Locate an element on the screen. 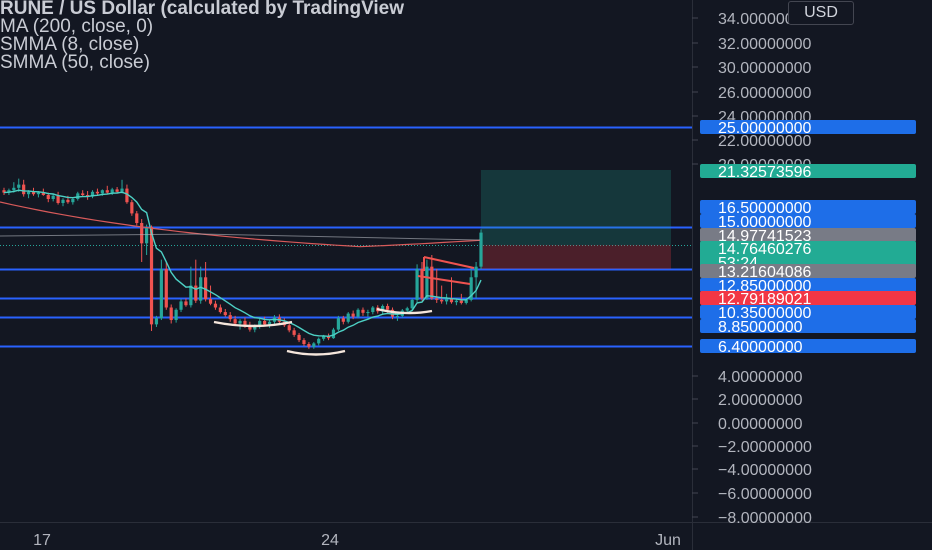  price-tag: 8.85000000 is located at coordinates (808, 327).